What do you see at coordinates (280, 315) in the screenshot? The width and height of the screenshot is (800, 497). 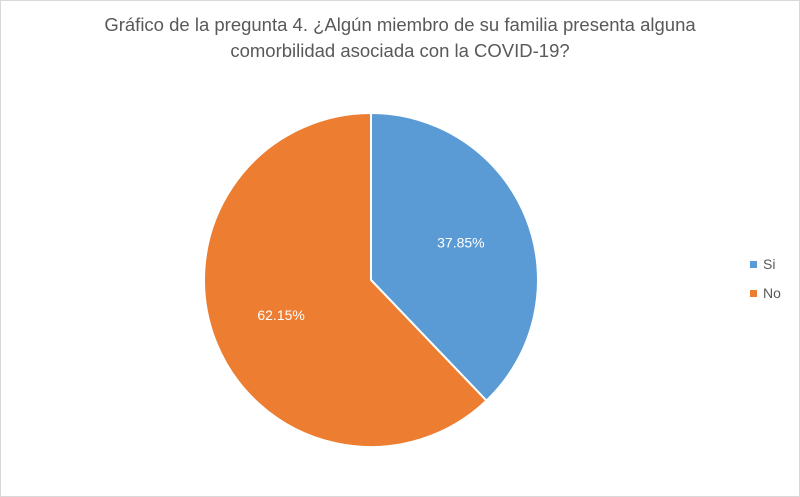 I see `data-label-no: 62.15%` at bounding box center [280, 315].